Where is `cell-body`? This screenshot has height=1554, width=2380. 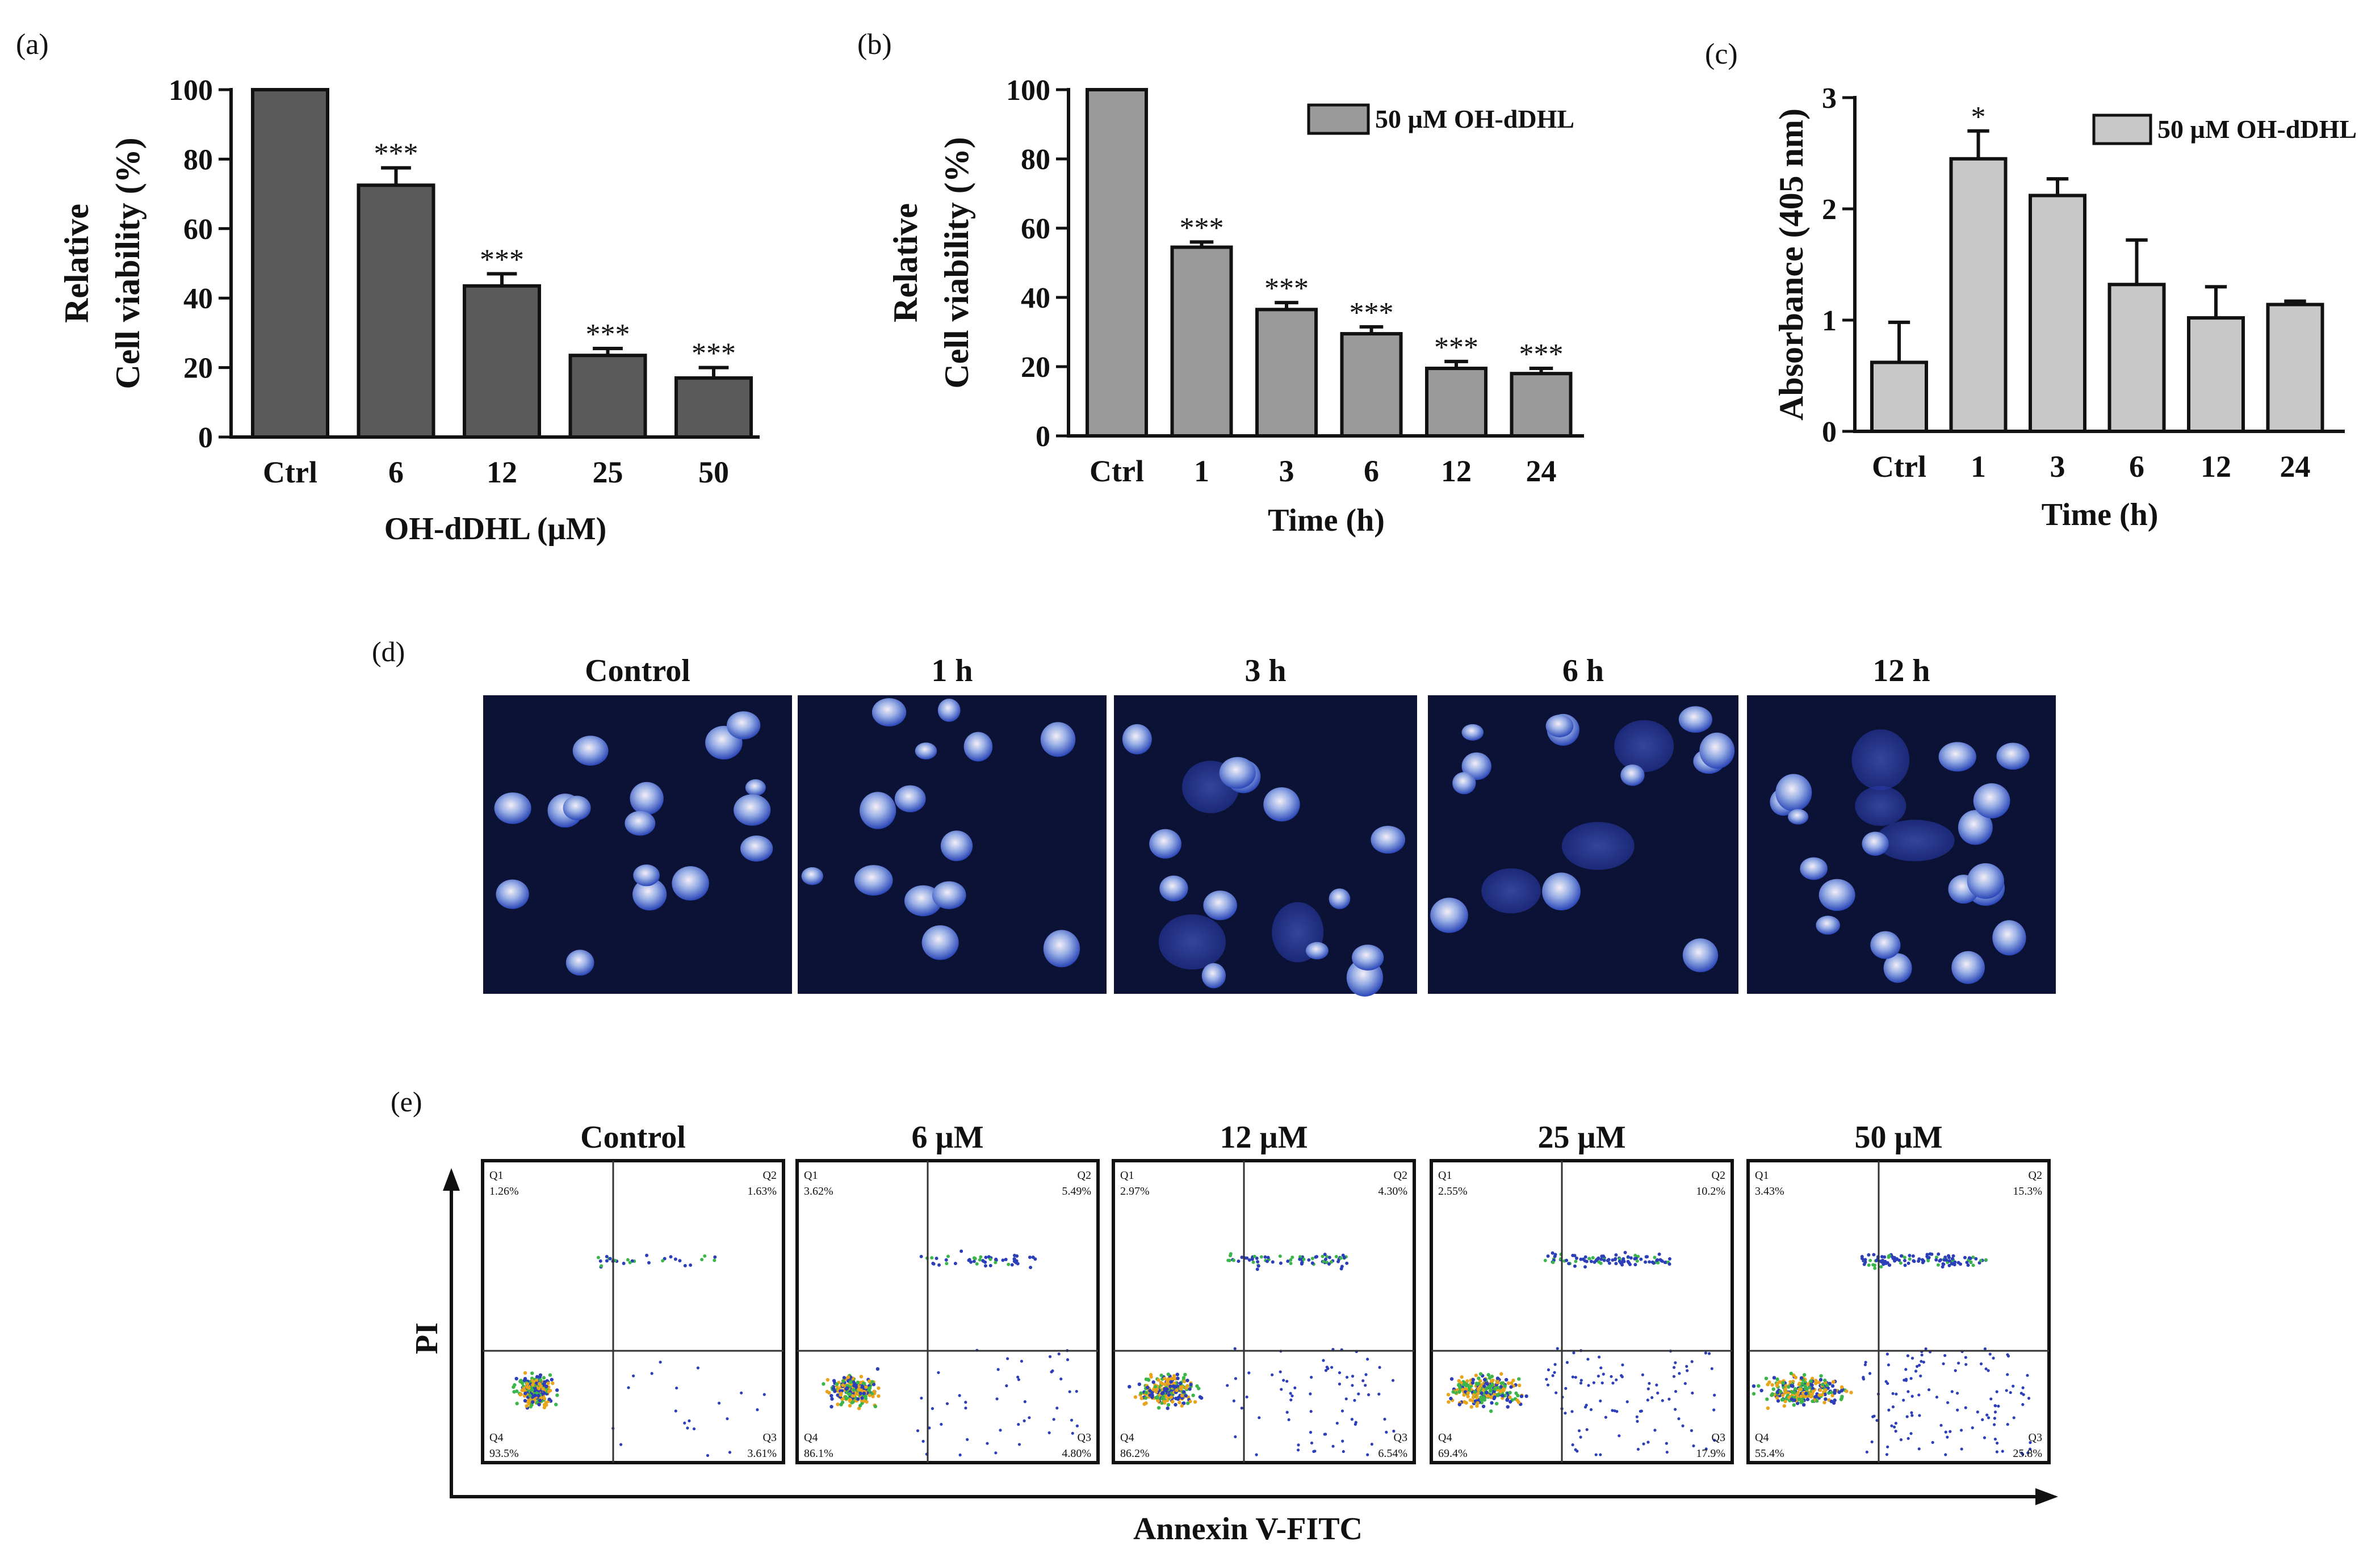 cell-body is located at coordinates (1880, 759).